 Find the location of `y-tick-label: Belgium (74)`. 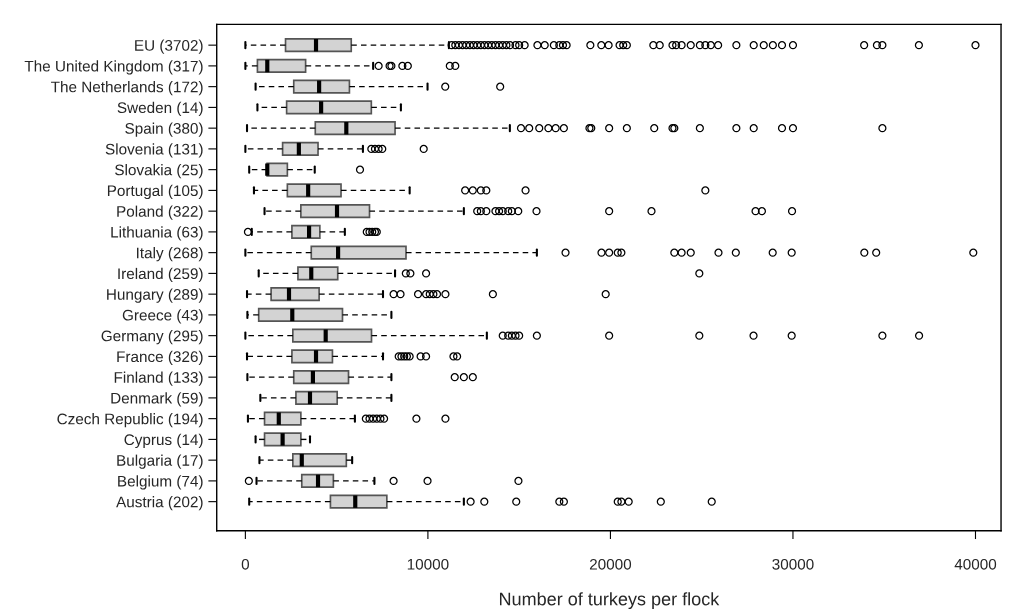

y-tick-label: Belgium (74) is located at coordinates (160, 482).